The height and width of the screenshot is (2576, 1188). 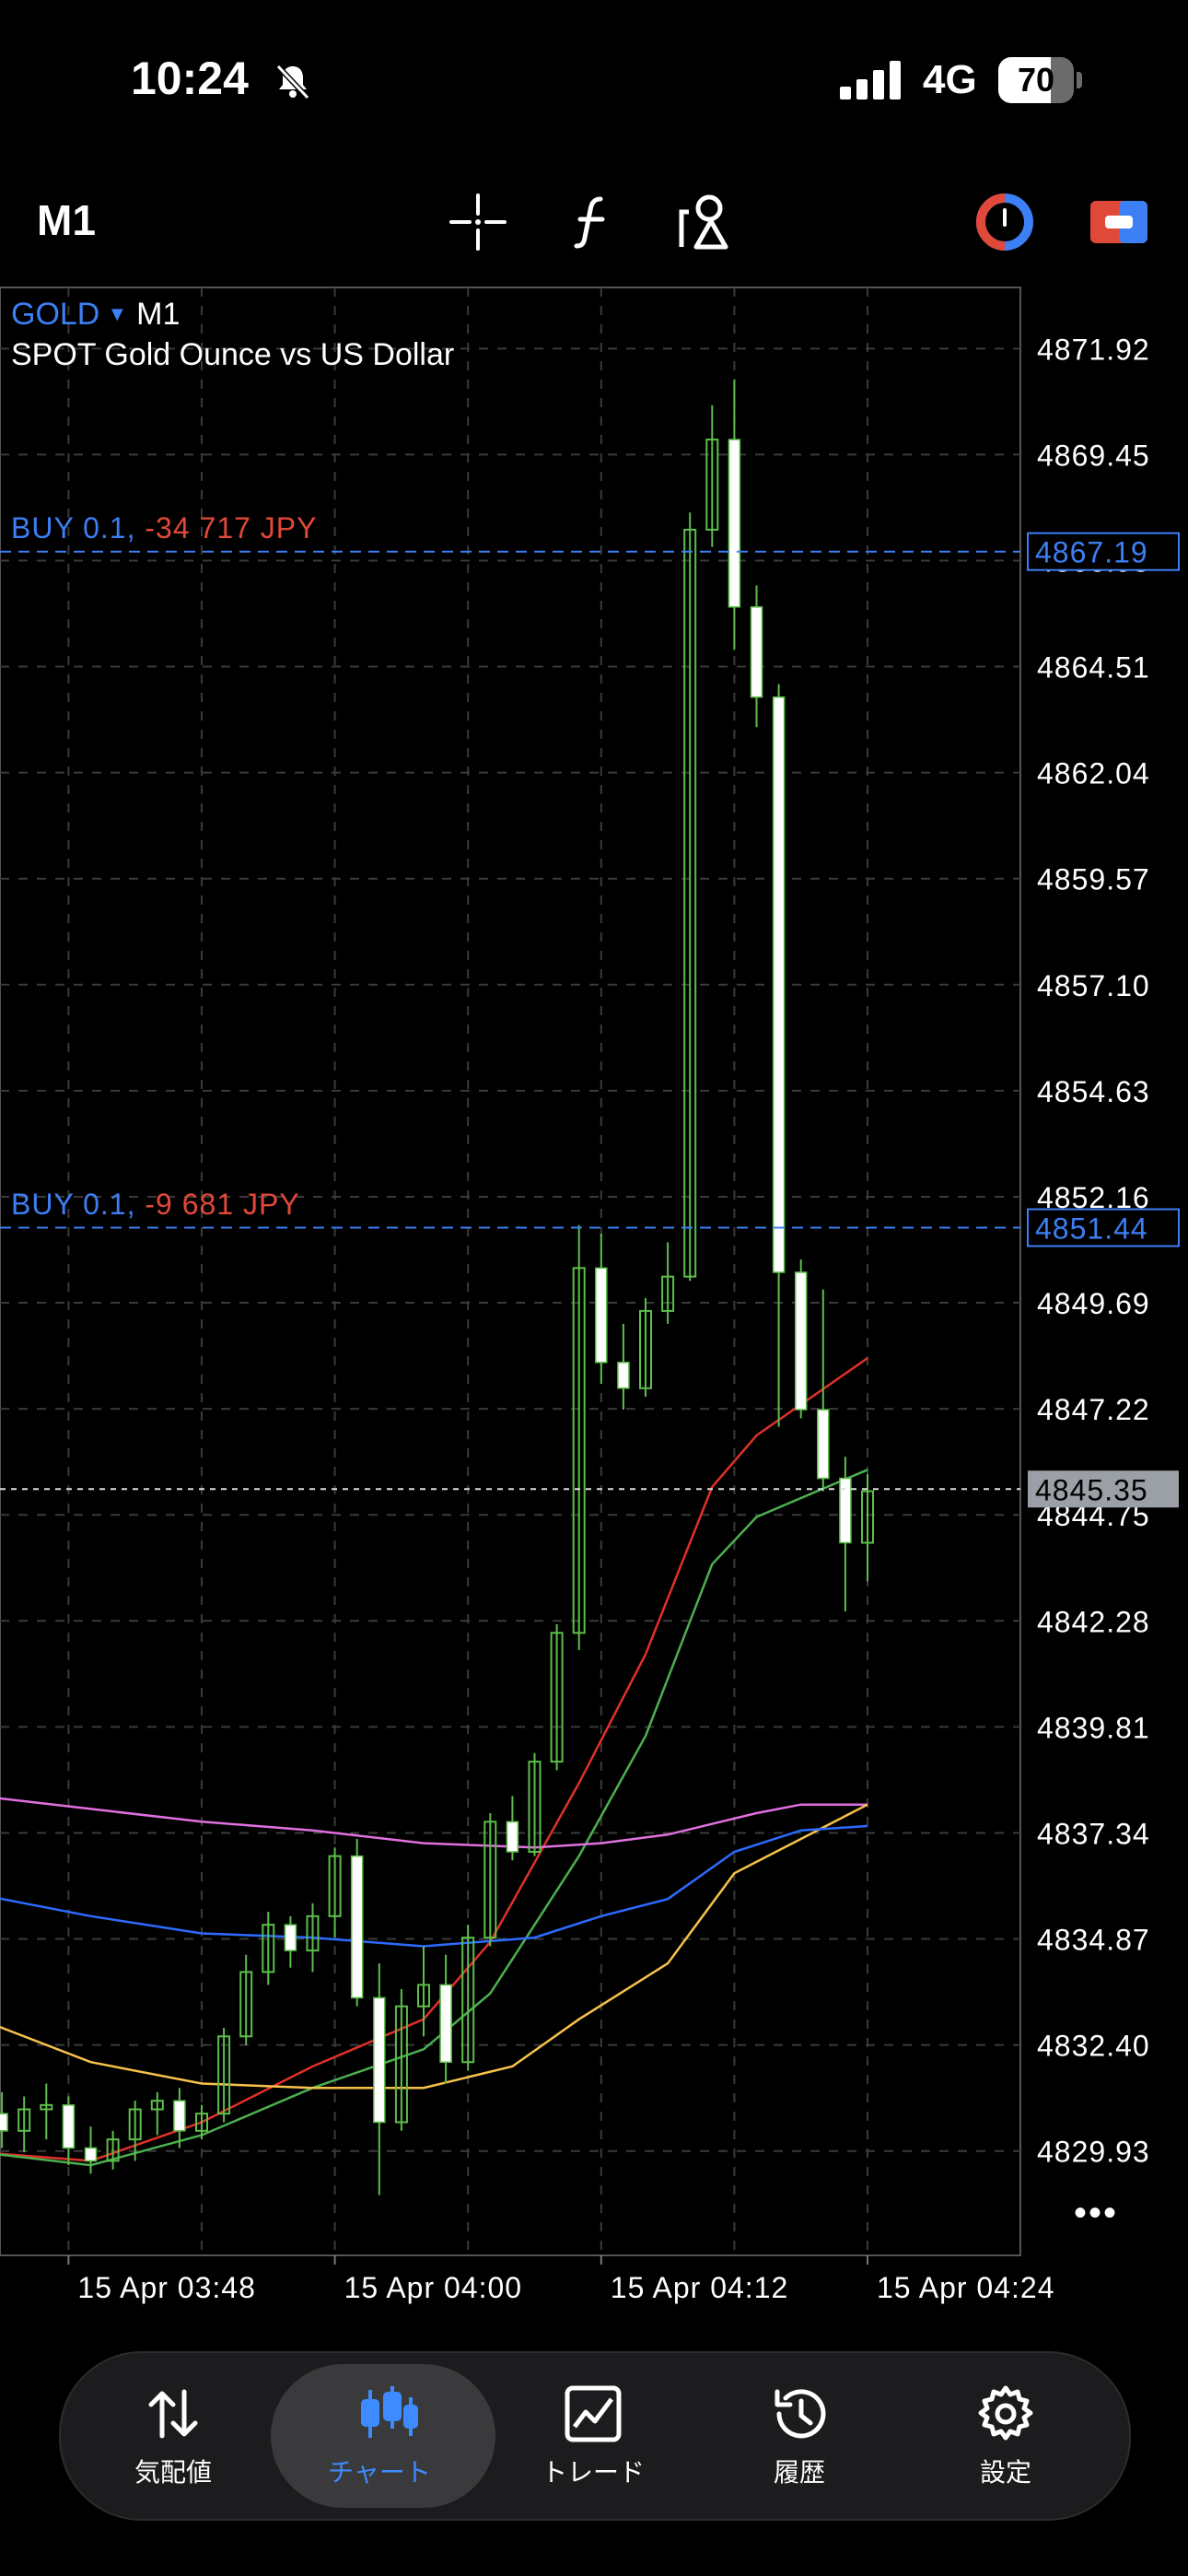 What do you see at coordinates (1093, 1833) in the screenshot?
I see `y-tick-label: 4837.34` at bounding box center [1093, 1833].